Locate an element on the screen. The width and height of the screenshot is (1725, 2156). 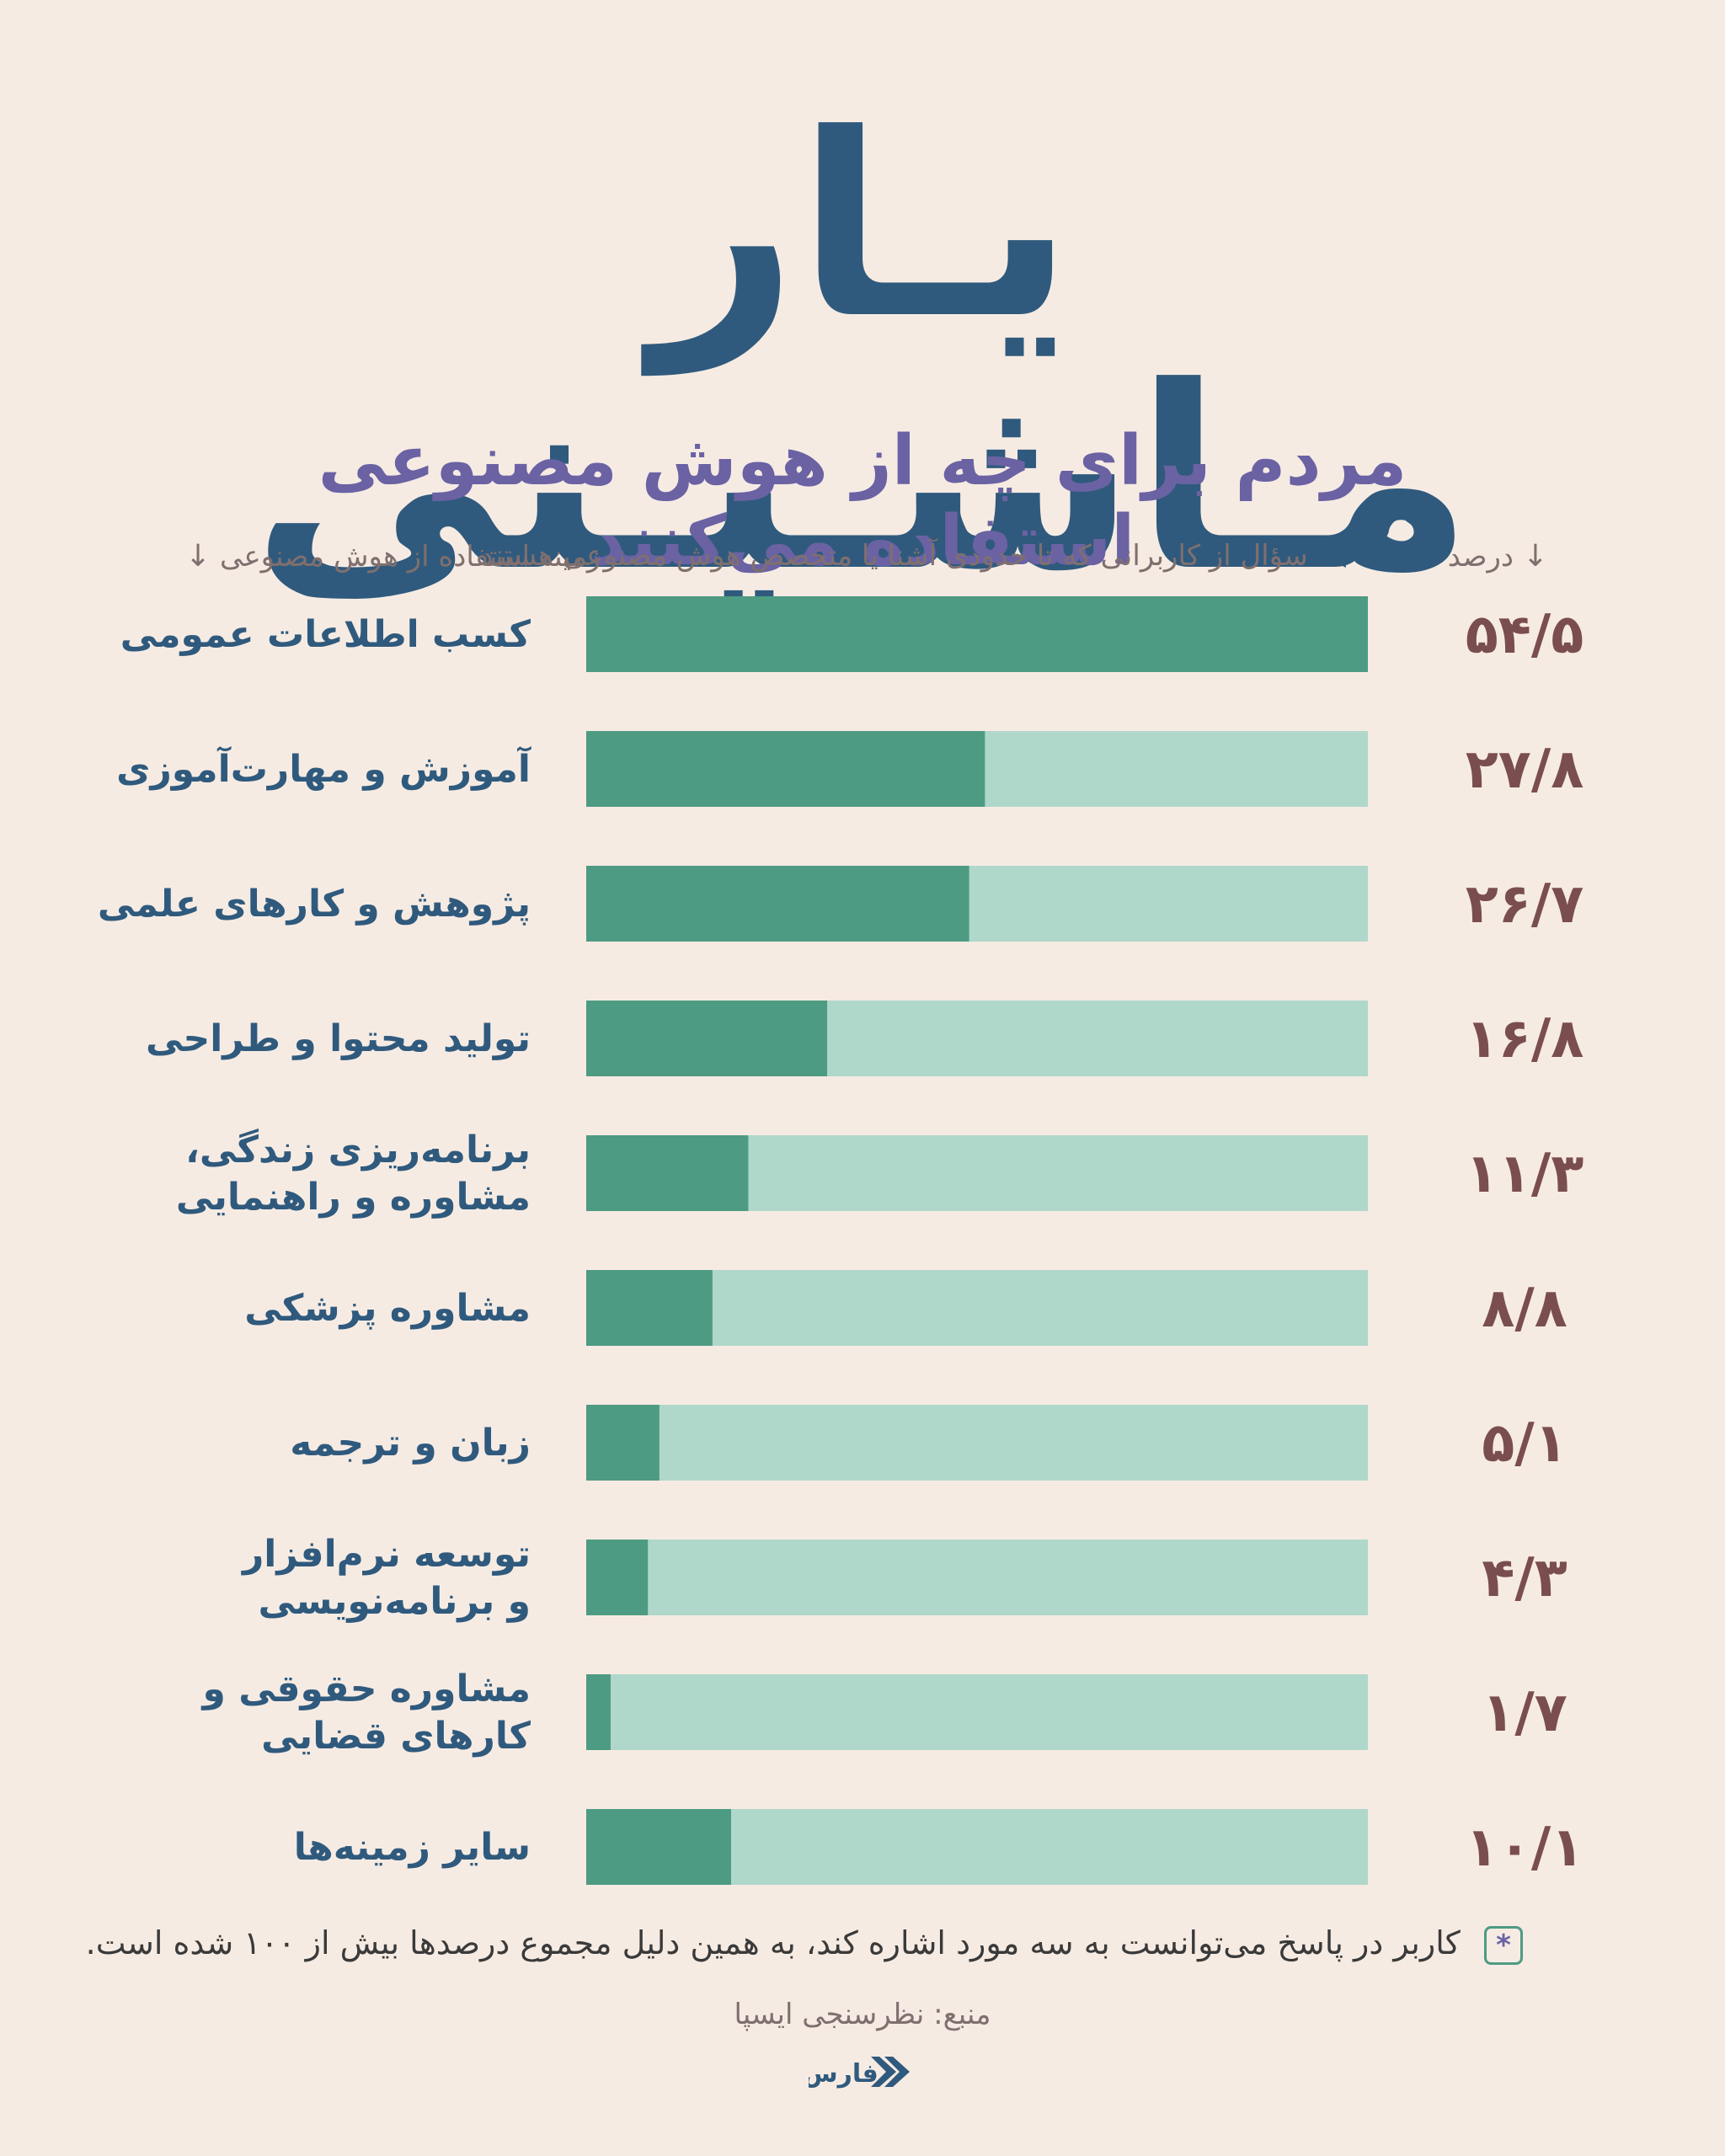
category-header-label: زمینه استفاده از هوش مصنوعی is located at coordinates (410, 557).